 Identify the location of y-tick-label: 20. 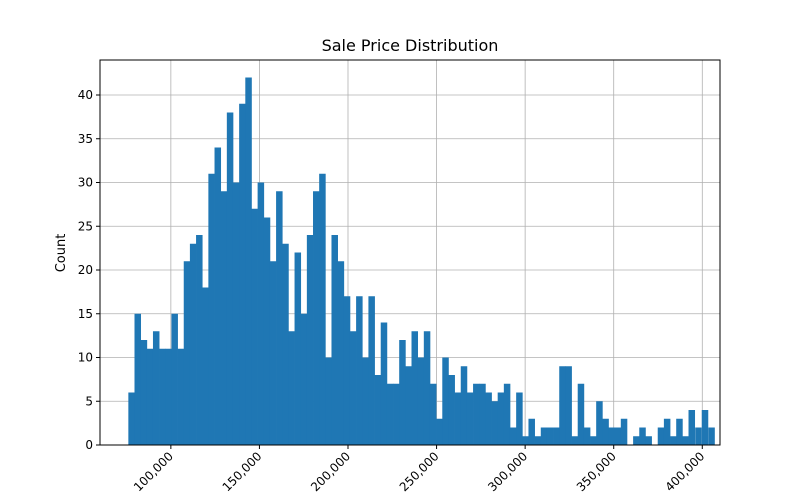
(85, 270).